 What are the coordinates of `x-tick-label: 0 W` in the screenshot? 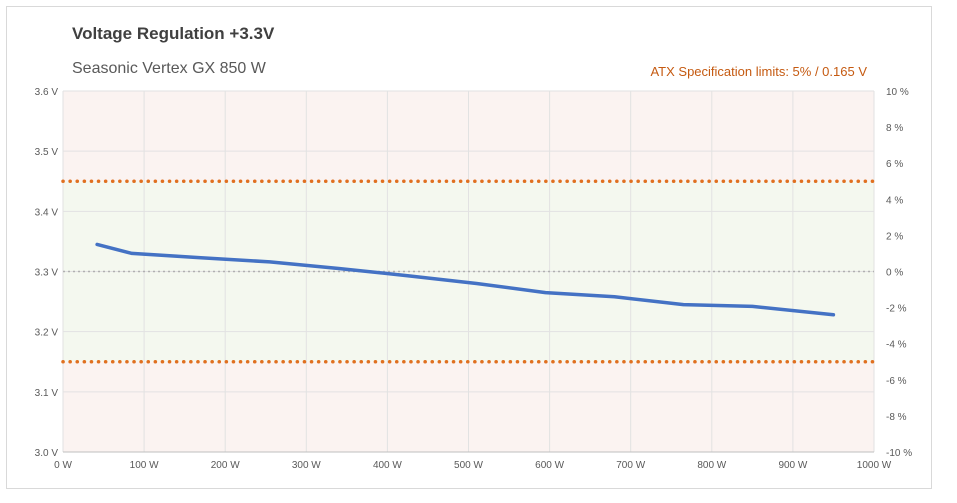 It's located at (63, 465).